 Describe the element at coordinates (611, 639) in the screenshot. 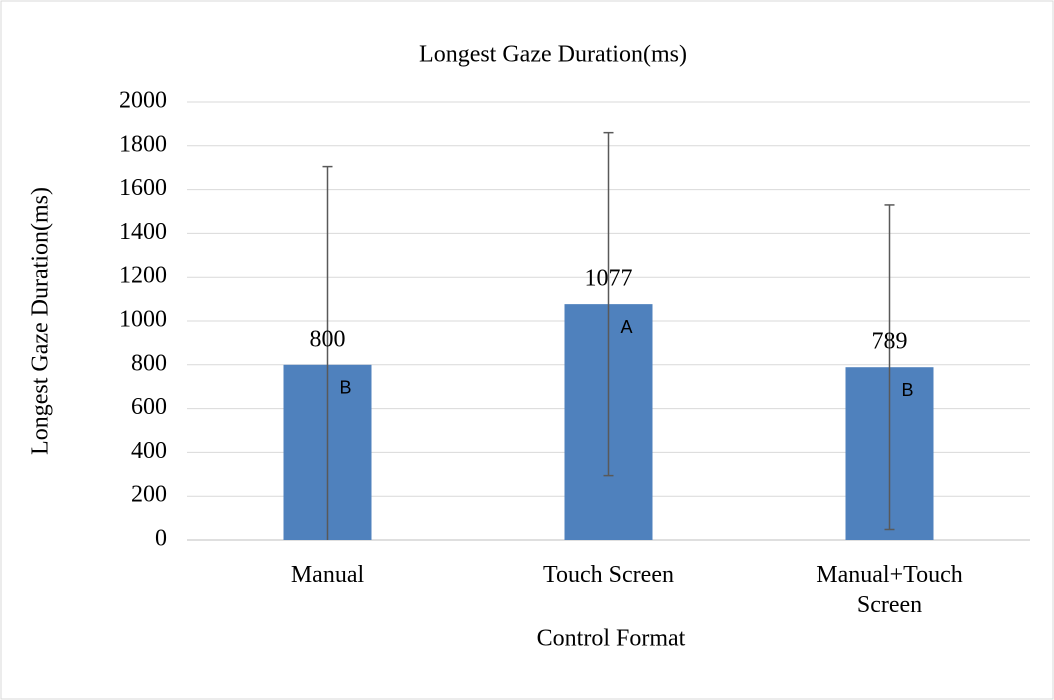

I see `x-axis-label: Control Format` at that location.